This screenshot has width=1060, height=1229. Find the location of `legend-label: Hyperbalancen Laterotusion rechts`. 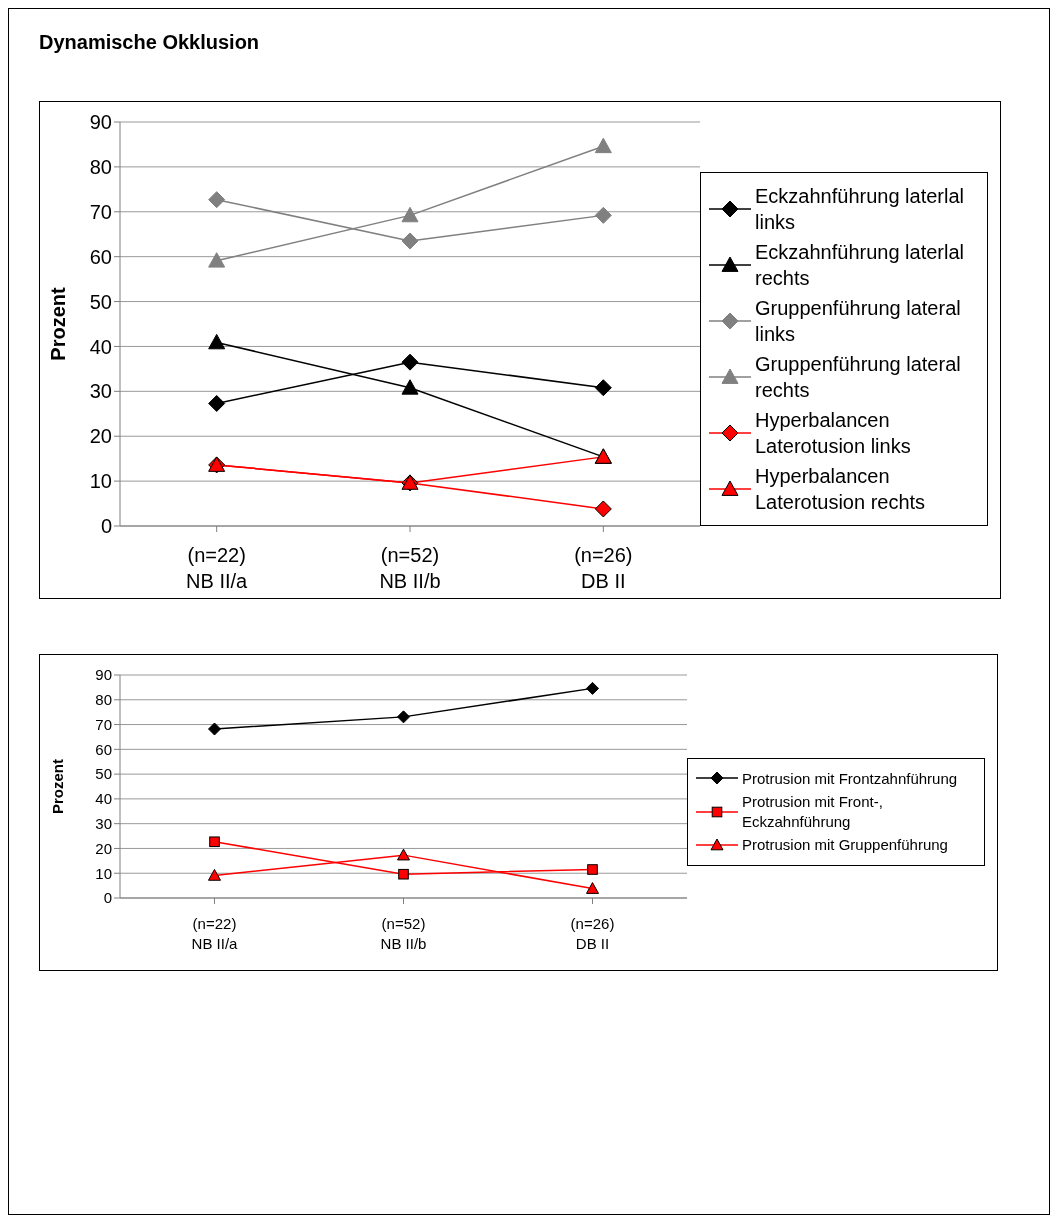

legend-label: Hyperbalancen Laterotusion rechts is located at coordinates (841, 489).